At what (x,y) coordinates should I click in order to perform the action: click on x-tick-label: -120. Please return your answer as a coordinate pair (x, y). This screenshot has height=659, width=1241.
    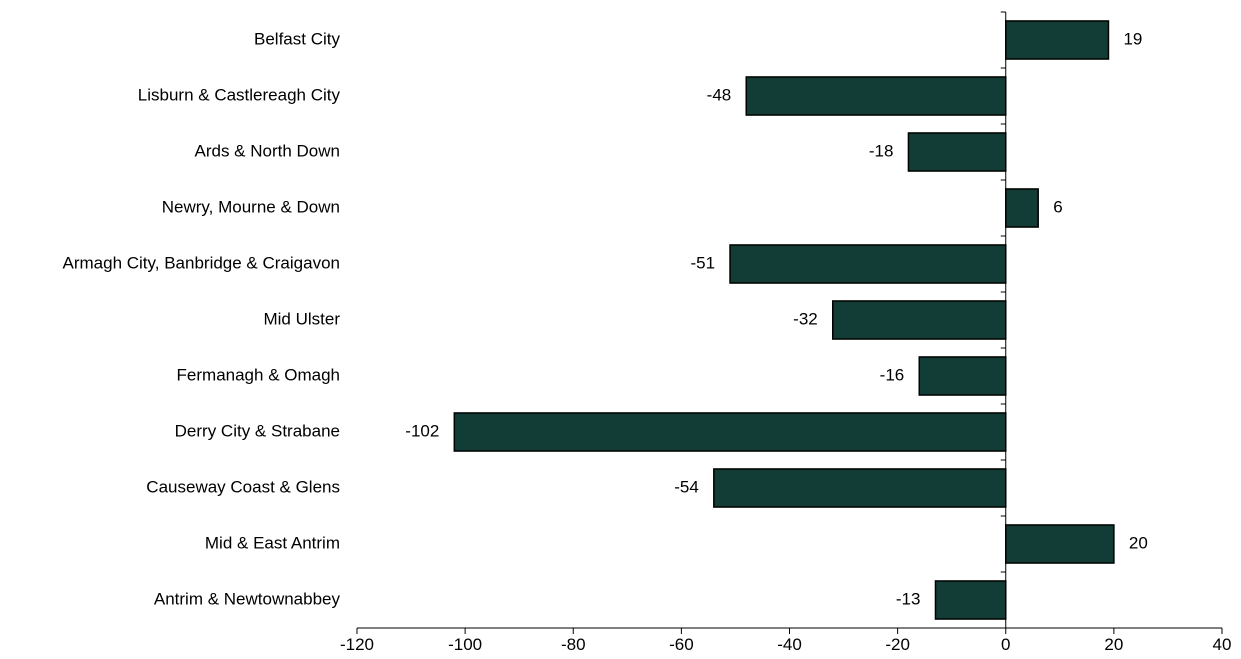
    Looking at the image, I should click on (357, 644).